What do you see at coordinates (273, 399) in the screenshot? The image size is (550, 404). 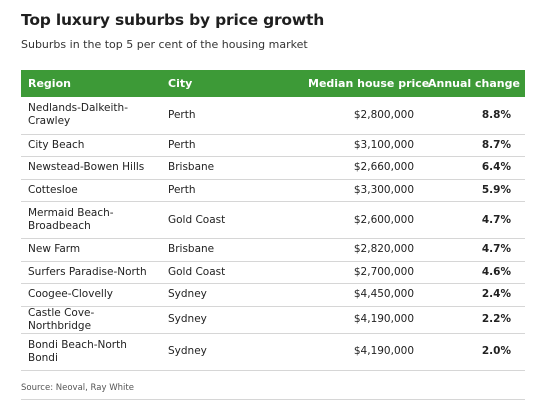 I see `bottom-divider` at bounding box center [273, 399].